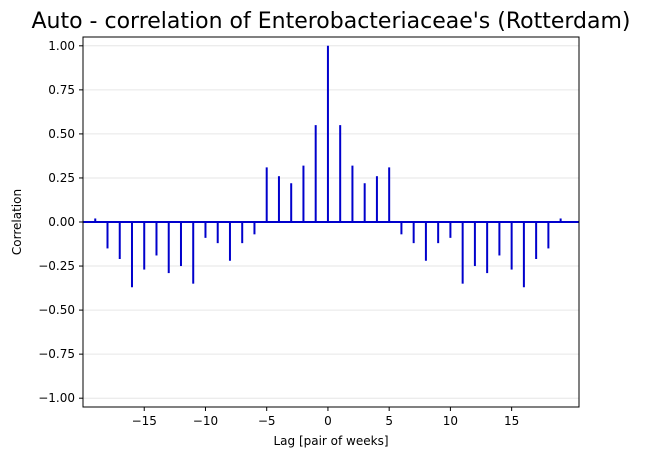 The image size is (662, 459). What do you see at coordinates (56, 354) in the screenshot?
I see `y-tick-label: −0.75` at bounding box center [56, 354].